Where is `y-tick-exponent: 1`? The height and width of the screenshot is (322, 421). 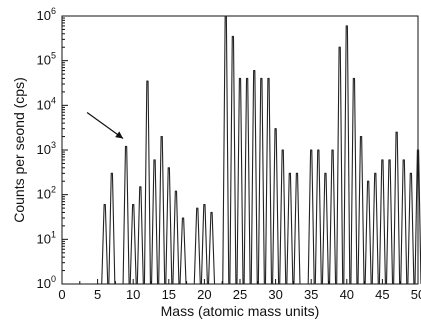 y-tick-exponent: 1 is located at coordinates (53, 234).